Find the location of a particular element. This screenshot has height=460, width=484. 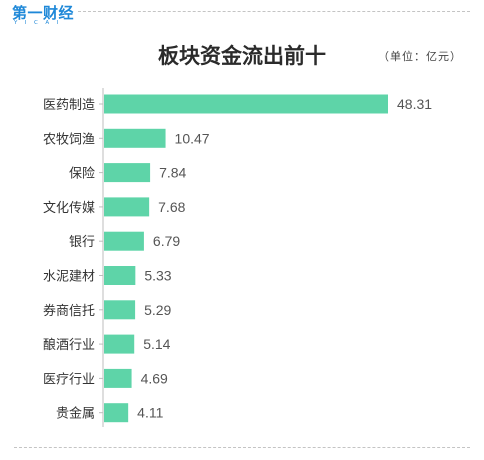

category-label: 保险 is located at coordinates (82, 174).